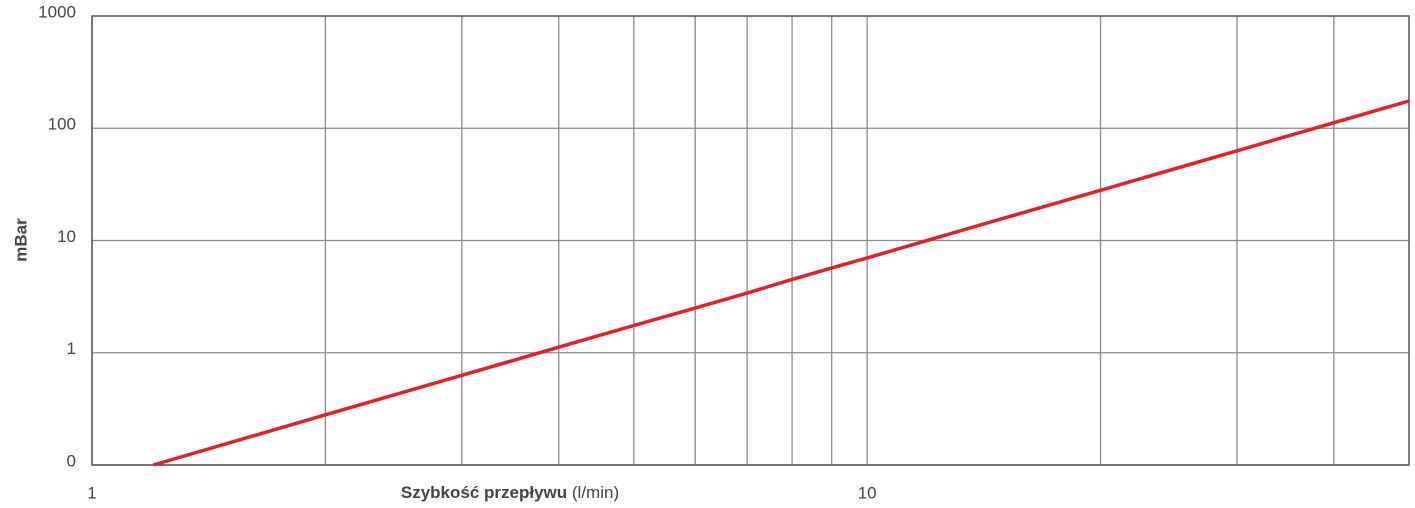 The height and width of the screenshot is (508, 1415). Describe the element at coordinates (91, 492) in the screenshot. I see `x-tick-label: 1` at that location.